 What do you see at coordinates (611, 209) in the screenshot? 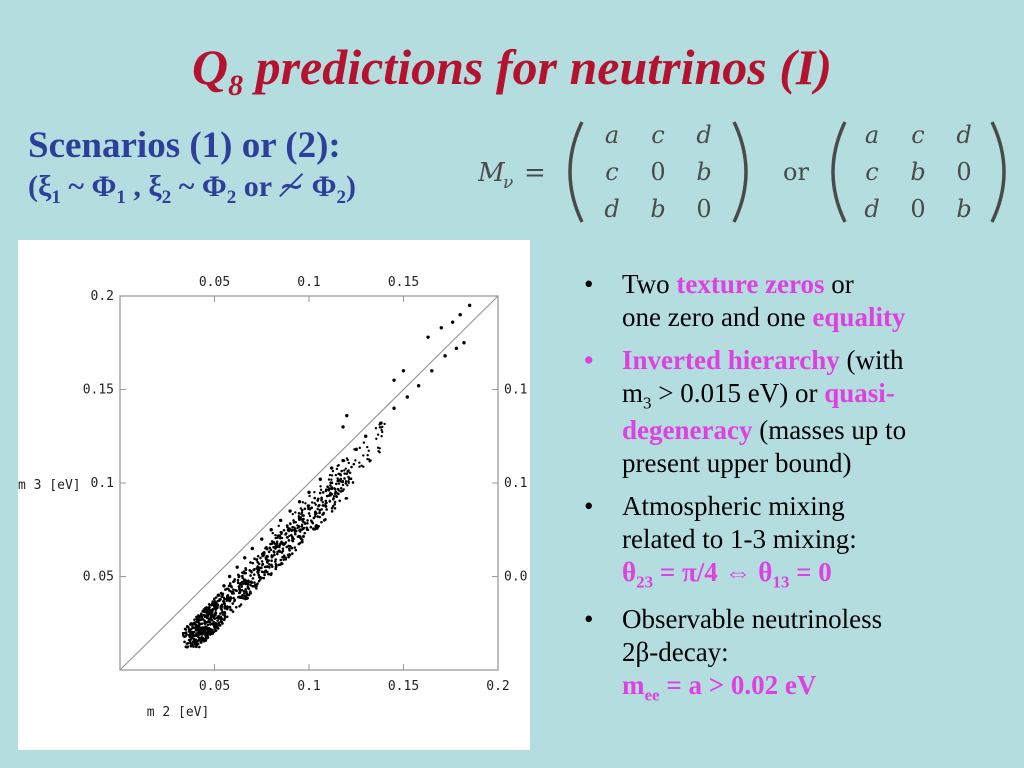
I see `matrix1-entry: d` at bounding box center [611, 209].